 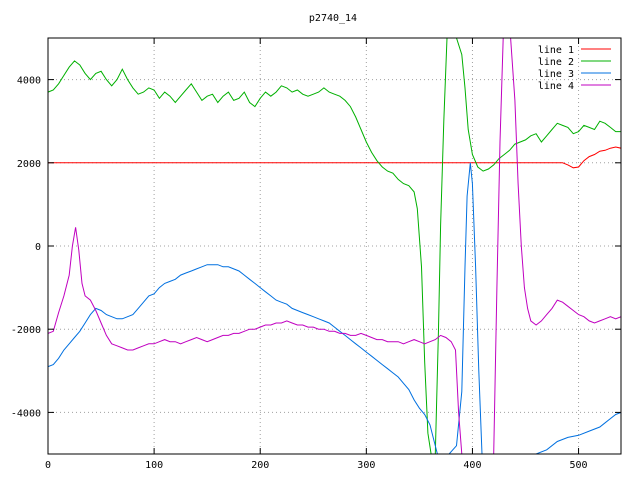 I want to click on x-tick-label: 400, so click(x=472, y=465).